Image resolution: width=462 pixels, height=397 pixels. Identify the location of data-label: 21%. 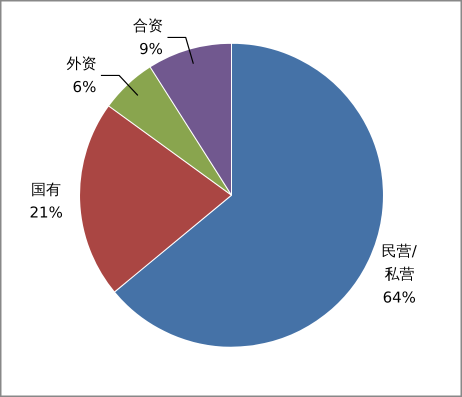
(46, 213).